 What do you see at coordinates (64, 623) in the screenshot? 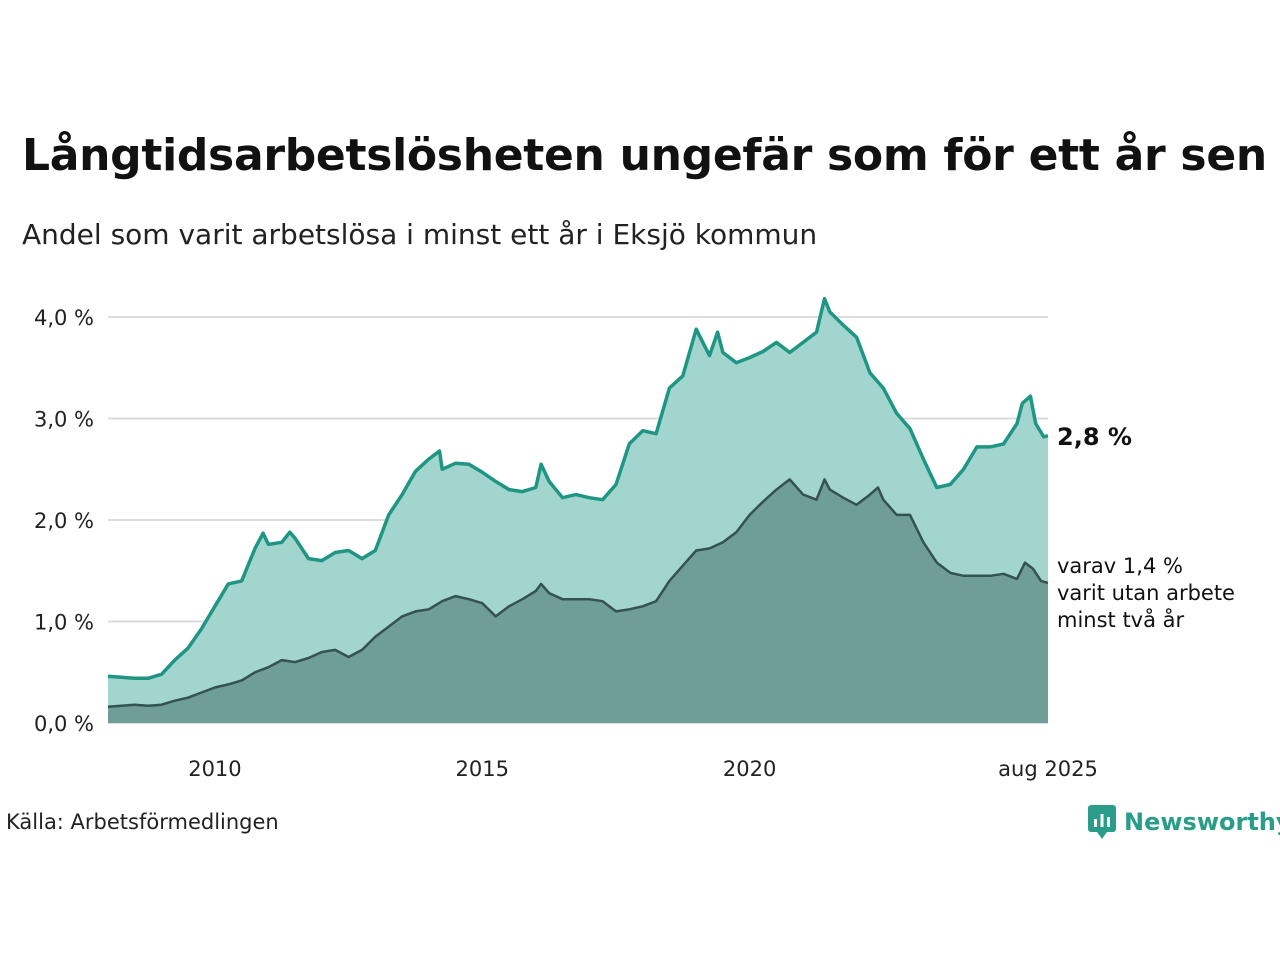
I see `y-tick-label: 1,0 %` at bounding box center [64, 623].